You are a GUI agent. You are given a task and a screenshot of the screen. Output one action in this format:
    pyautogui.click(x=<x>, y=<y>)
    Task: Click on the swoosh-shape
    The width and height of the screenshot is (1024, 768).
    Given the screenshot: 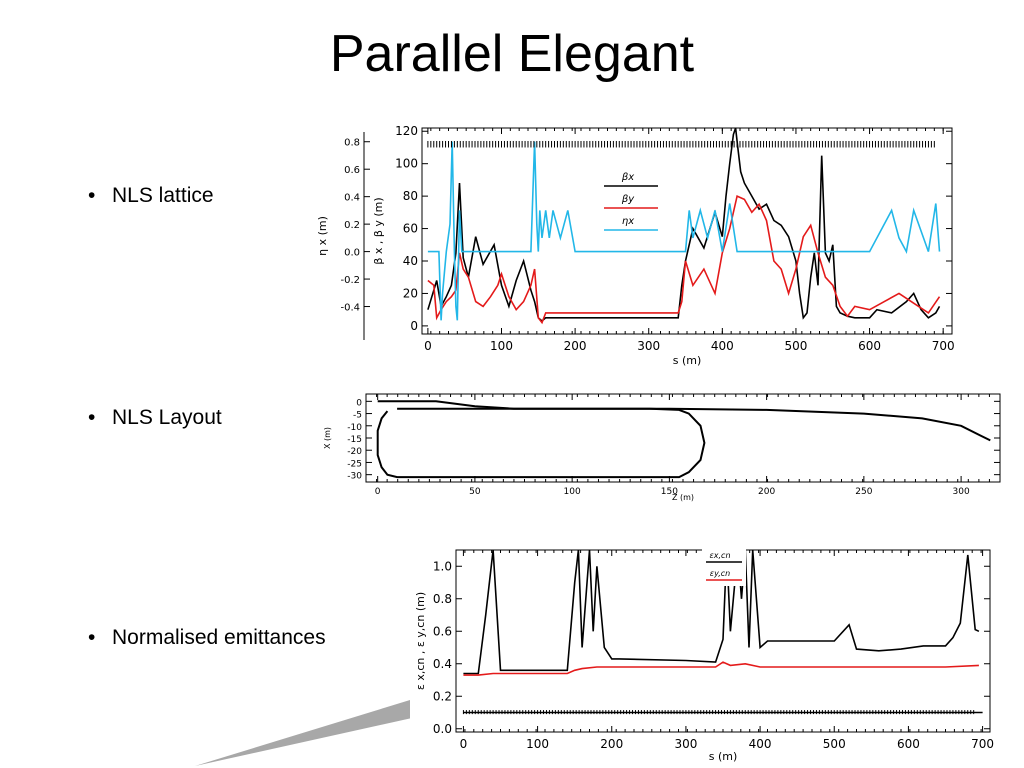 What is the action you would take?
    pyautogui.click(x=303, y=733)
    